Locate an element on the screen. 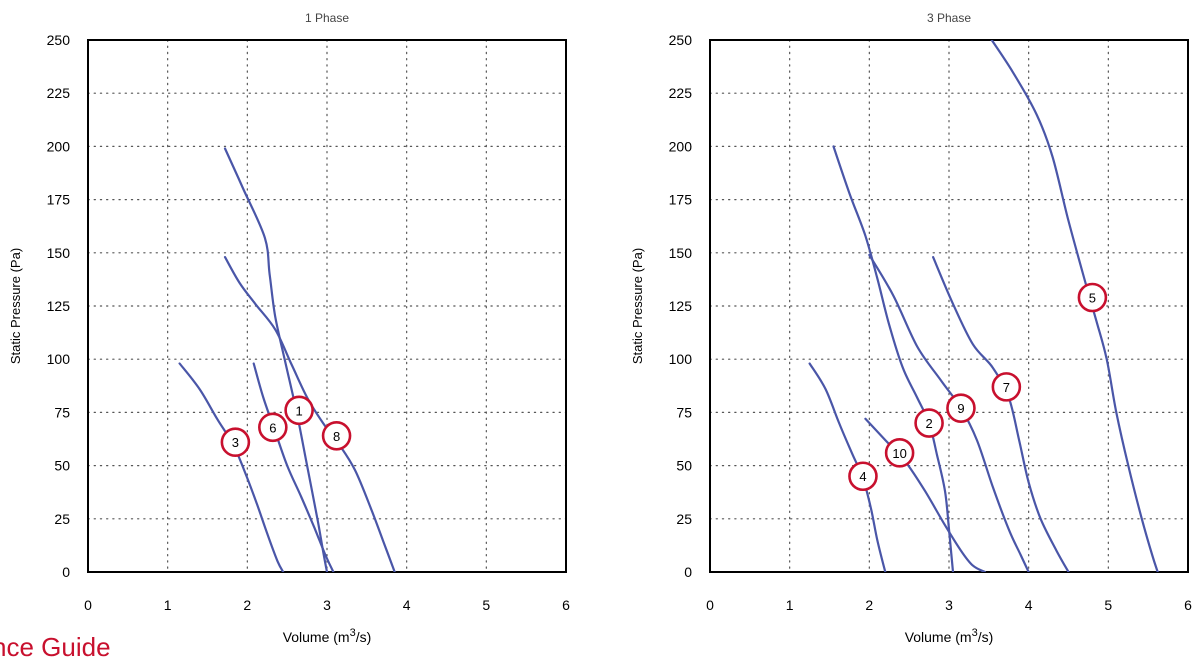  page-corner-text: nce Guide is located at coordinates (55, 647).